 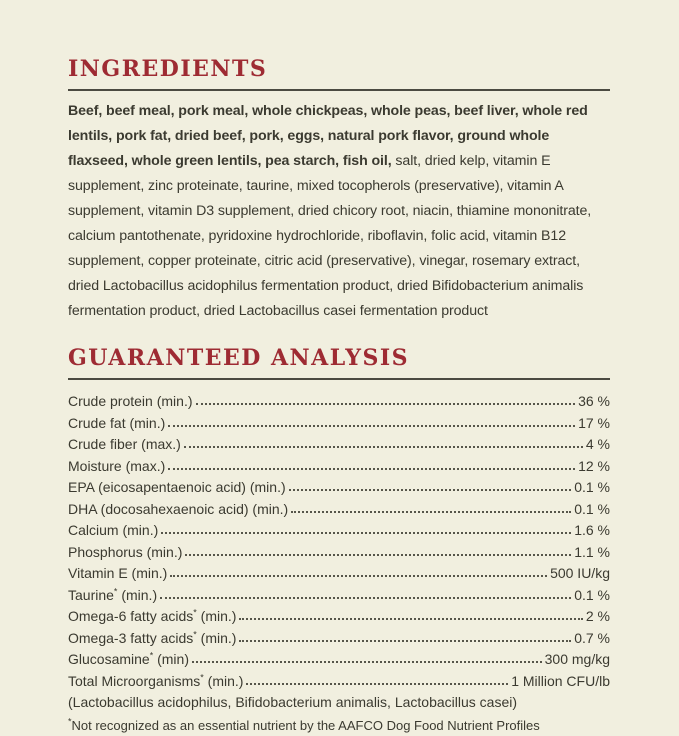 What do you see at coordinates (339, 531) in the screenshot?
I see `analysis-row-calcium: Calcium (min.) 1.6 %` at bounding box center [339, 531].